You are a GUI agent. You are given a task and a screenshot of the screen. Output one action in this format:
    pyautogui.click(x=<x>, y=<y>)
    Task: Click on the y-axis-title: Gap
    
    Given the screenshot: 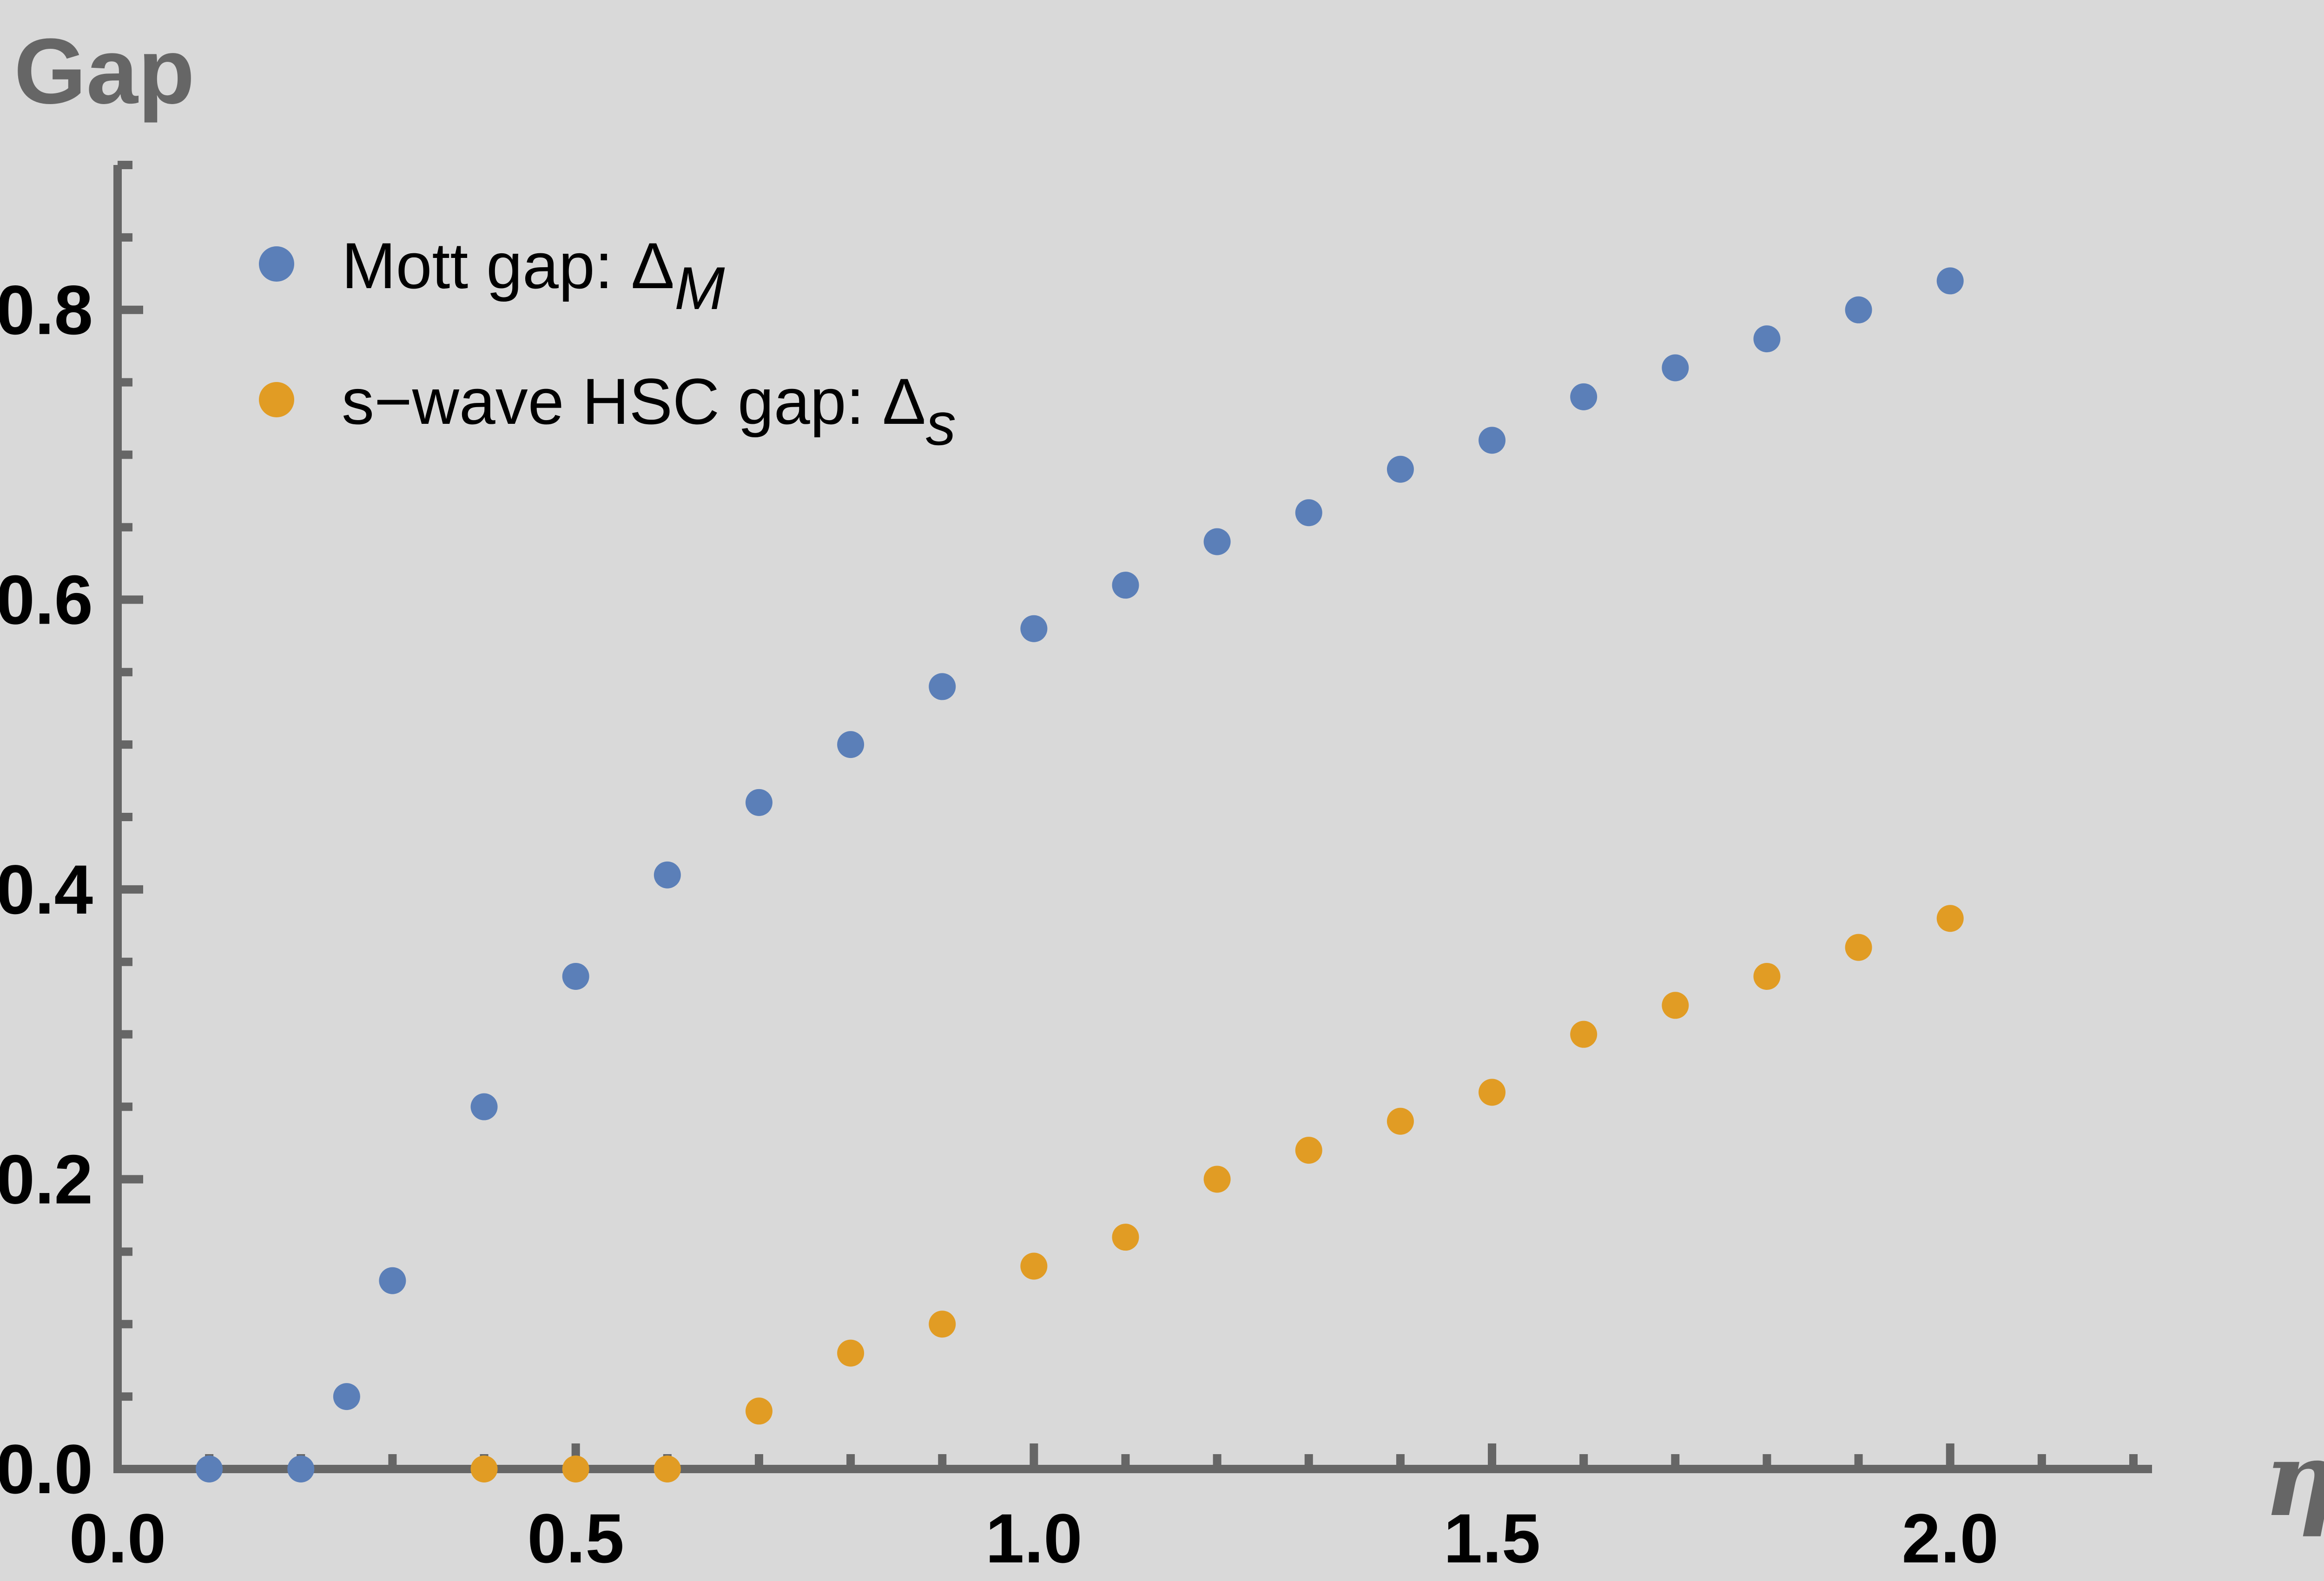 What is the action you would take?
    pyautogui.click(x=104, y=71)
    